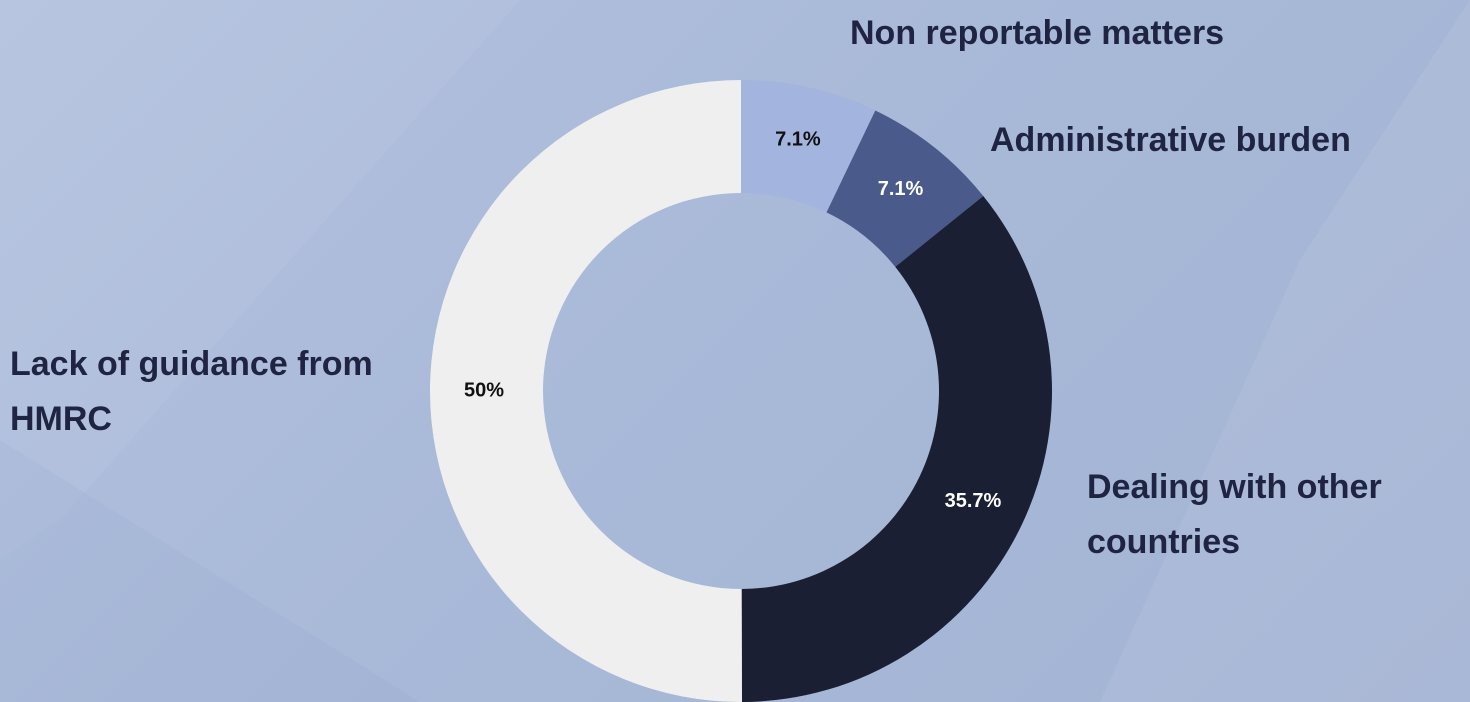 Image resolution: width=1470 pixels, height=702 pixels. I want to click on category-label: Administrative burden, so click(1170, 140).